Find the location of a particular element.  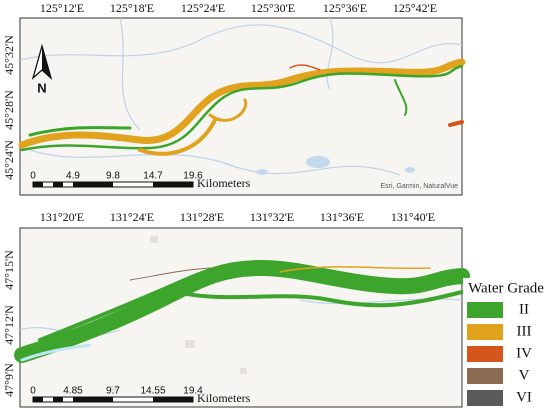

latitude-label: 47°12'N is located at coordinates (9, 325).